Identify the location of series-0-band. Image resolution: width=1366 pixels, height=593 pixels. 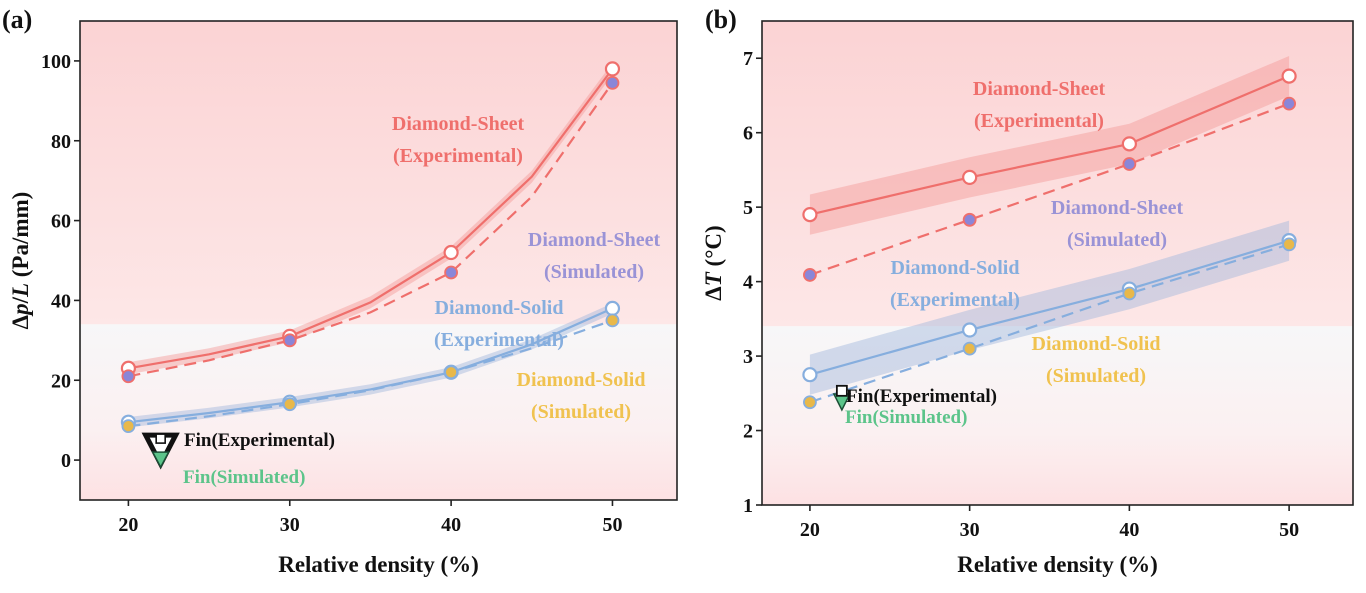
(1049, 145).